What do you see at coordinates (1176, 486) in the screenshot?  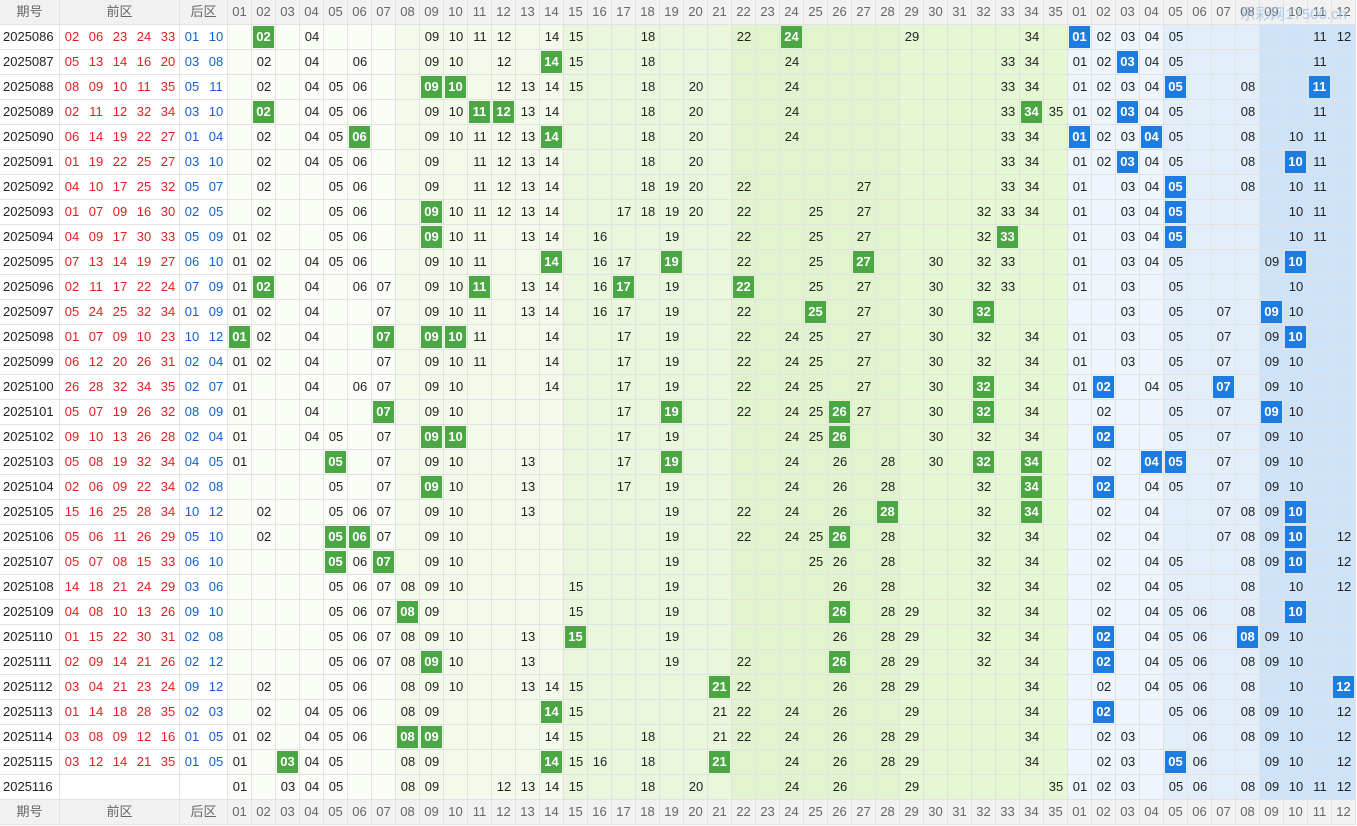 I see `back-grid-number: 05` at bounding box center [1176, 486].